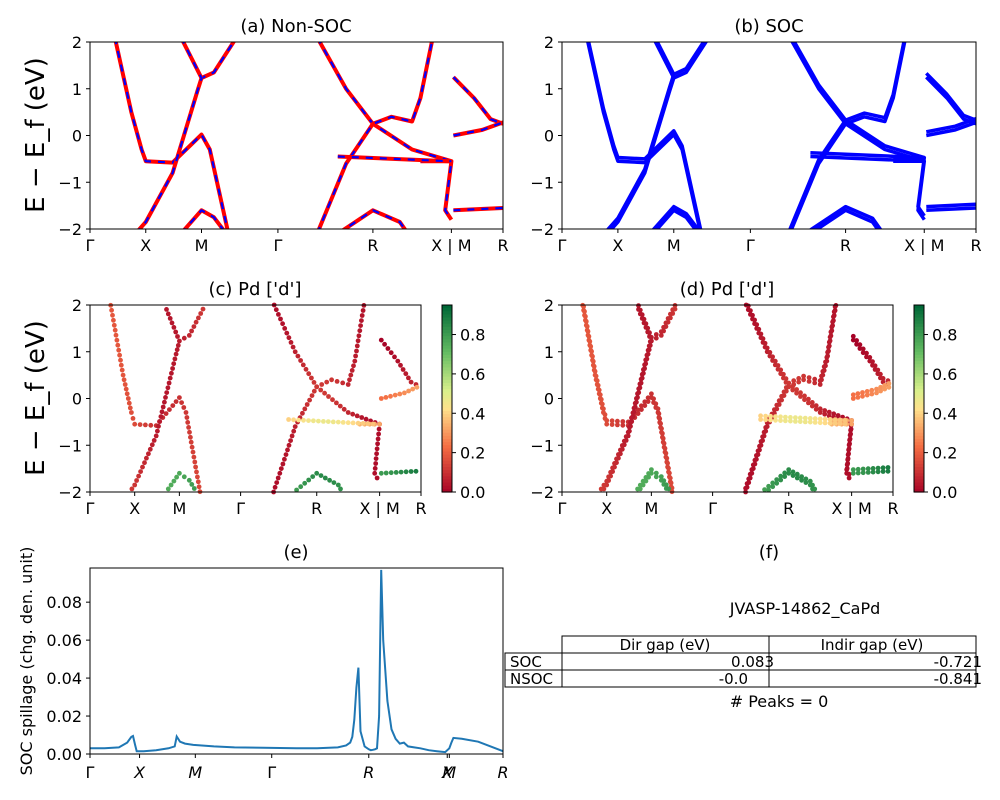 This screenshot has width=1000, height=800. Describe the element at coordinates (944, 492) in the screenshot. I see `panel-d-cbar-label: 0.0` at that location.